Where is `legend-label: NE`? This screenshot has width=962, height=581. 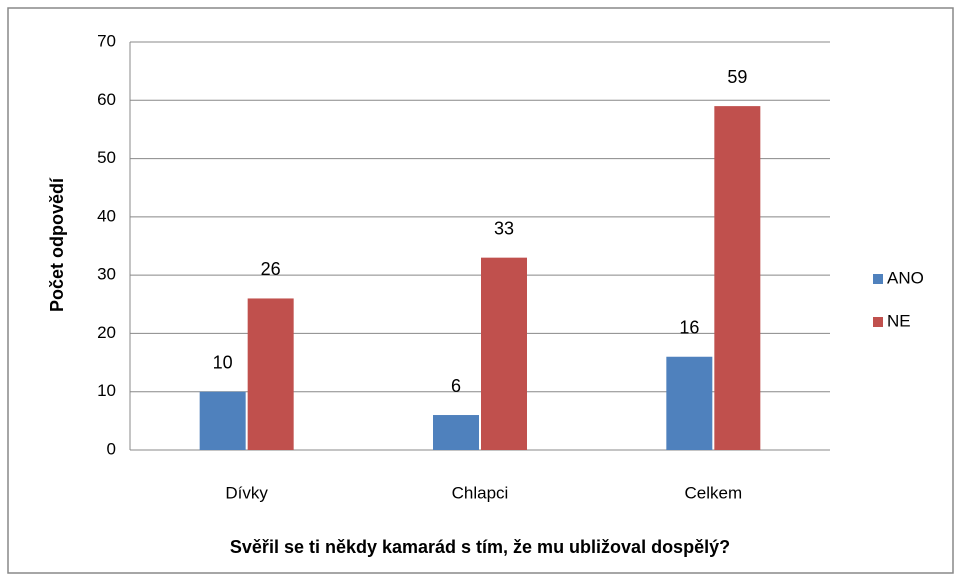
legend-label: NE is located at coordinates (899, 320).